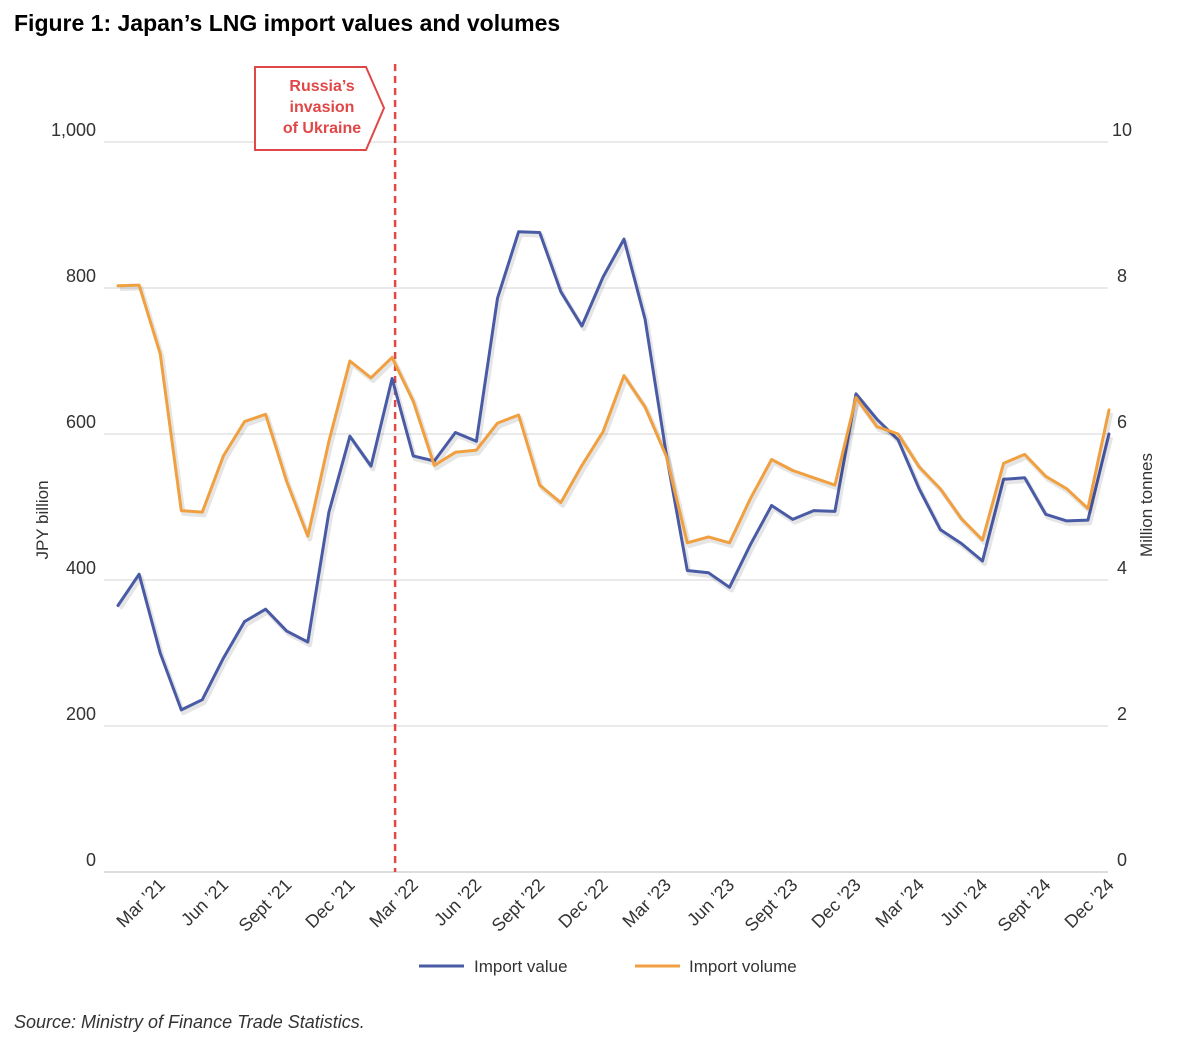 The image size is (1200, 1044). I want to click on x-tick-label: Dec ’24, so click(1089, 903).